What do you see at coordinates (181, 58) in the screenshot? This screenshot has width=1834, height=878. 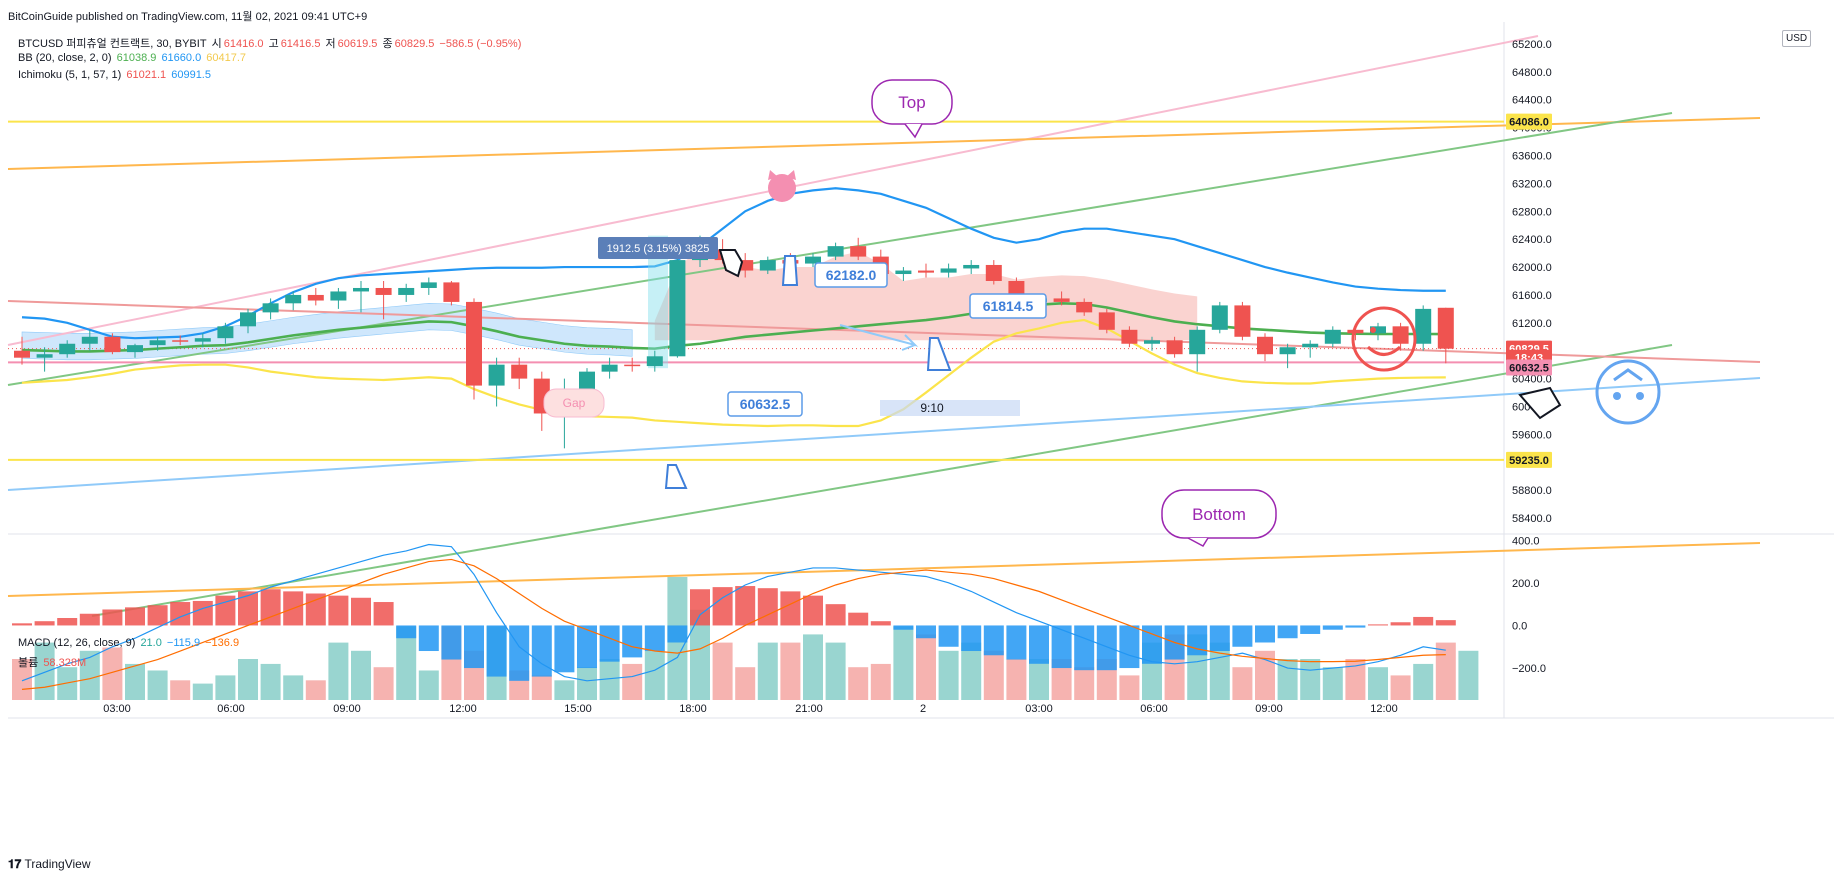 I see `bb-upper-value: 61660.0` at bounding box center [181, 58].